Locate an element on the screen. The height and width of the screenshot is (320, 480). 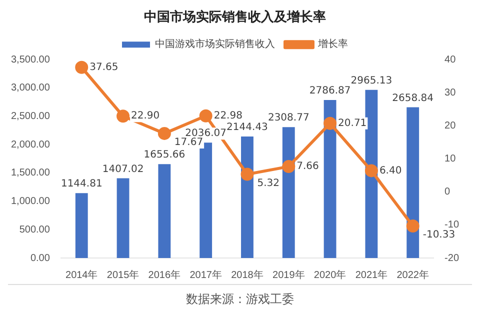
chart-title: 中国市场实际销售收入及增长率 is located at coordinates (235, 17).